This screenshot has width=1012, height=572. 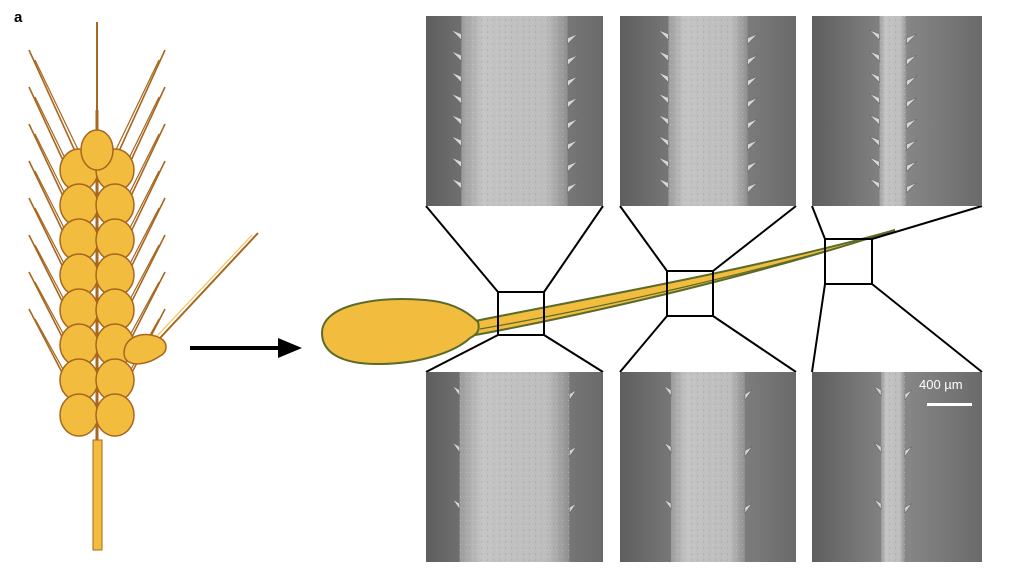 I want to click on sem-panel-top-awn-middle, so click(x=708, y=111).